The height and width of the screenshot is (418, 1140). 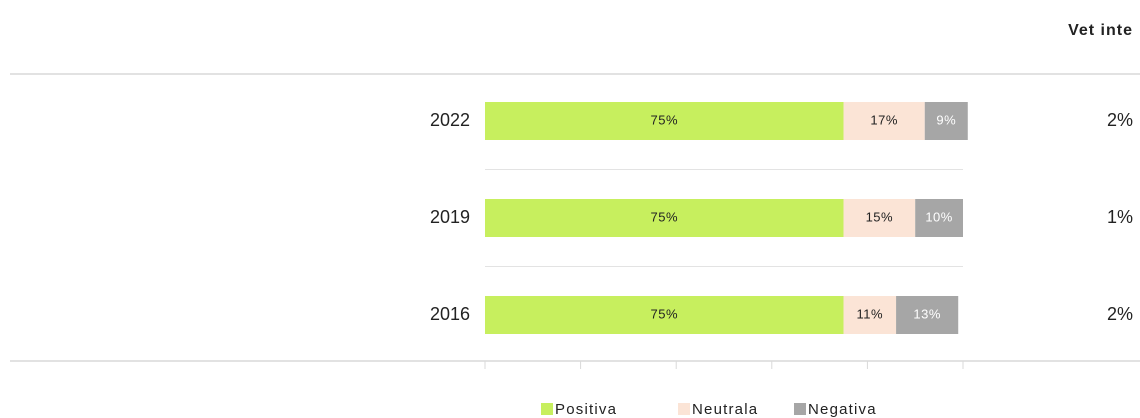 I want to click on value-label: 17%, so click(x=884, y=119).